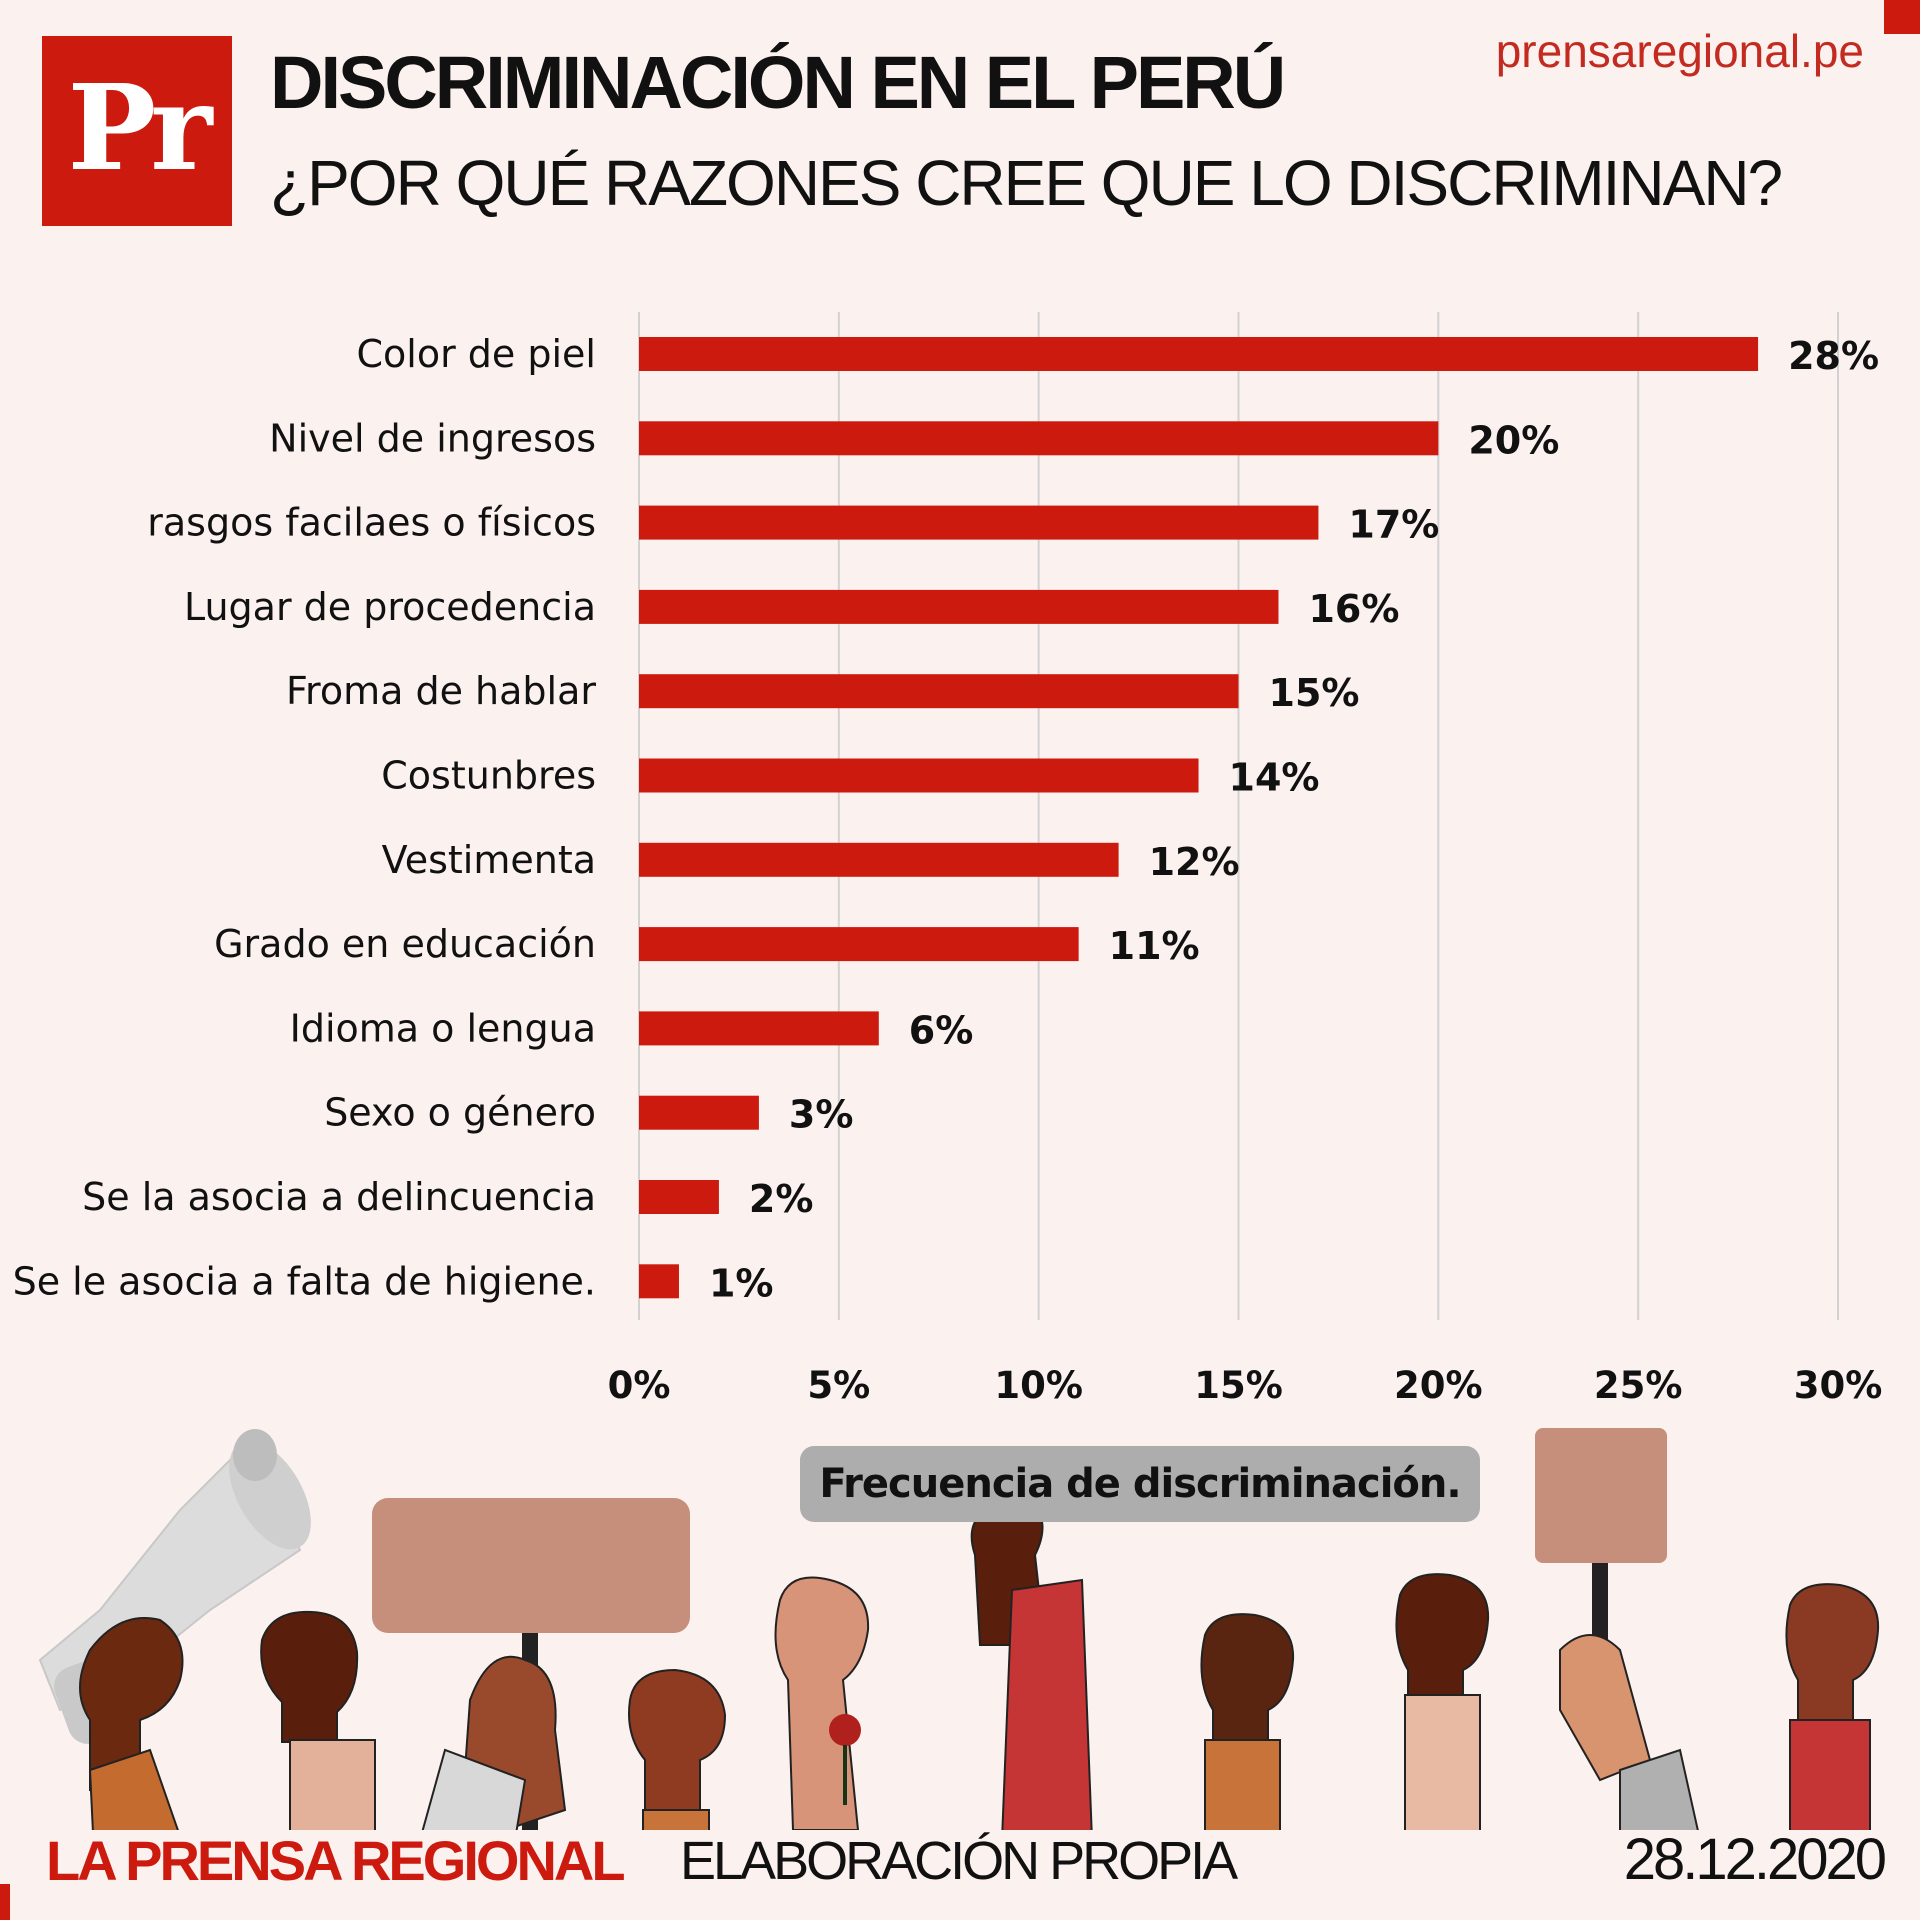 The image size is (1920, 1920). What do you see at coordinates (489, 860) in the screenshot?
I see `category-label: Vestimenta` at bounding box center [489, 860].